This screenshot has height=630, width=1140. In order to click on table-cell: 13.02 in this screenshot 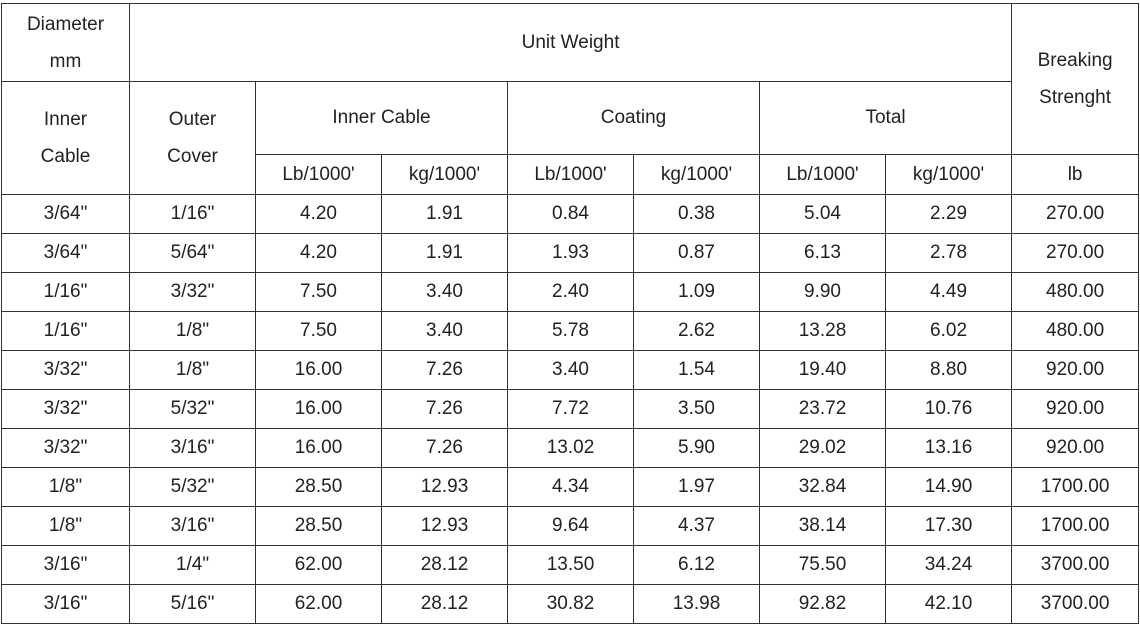, I will do `click(570, 448)`.